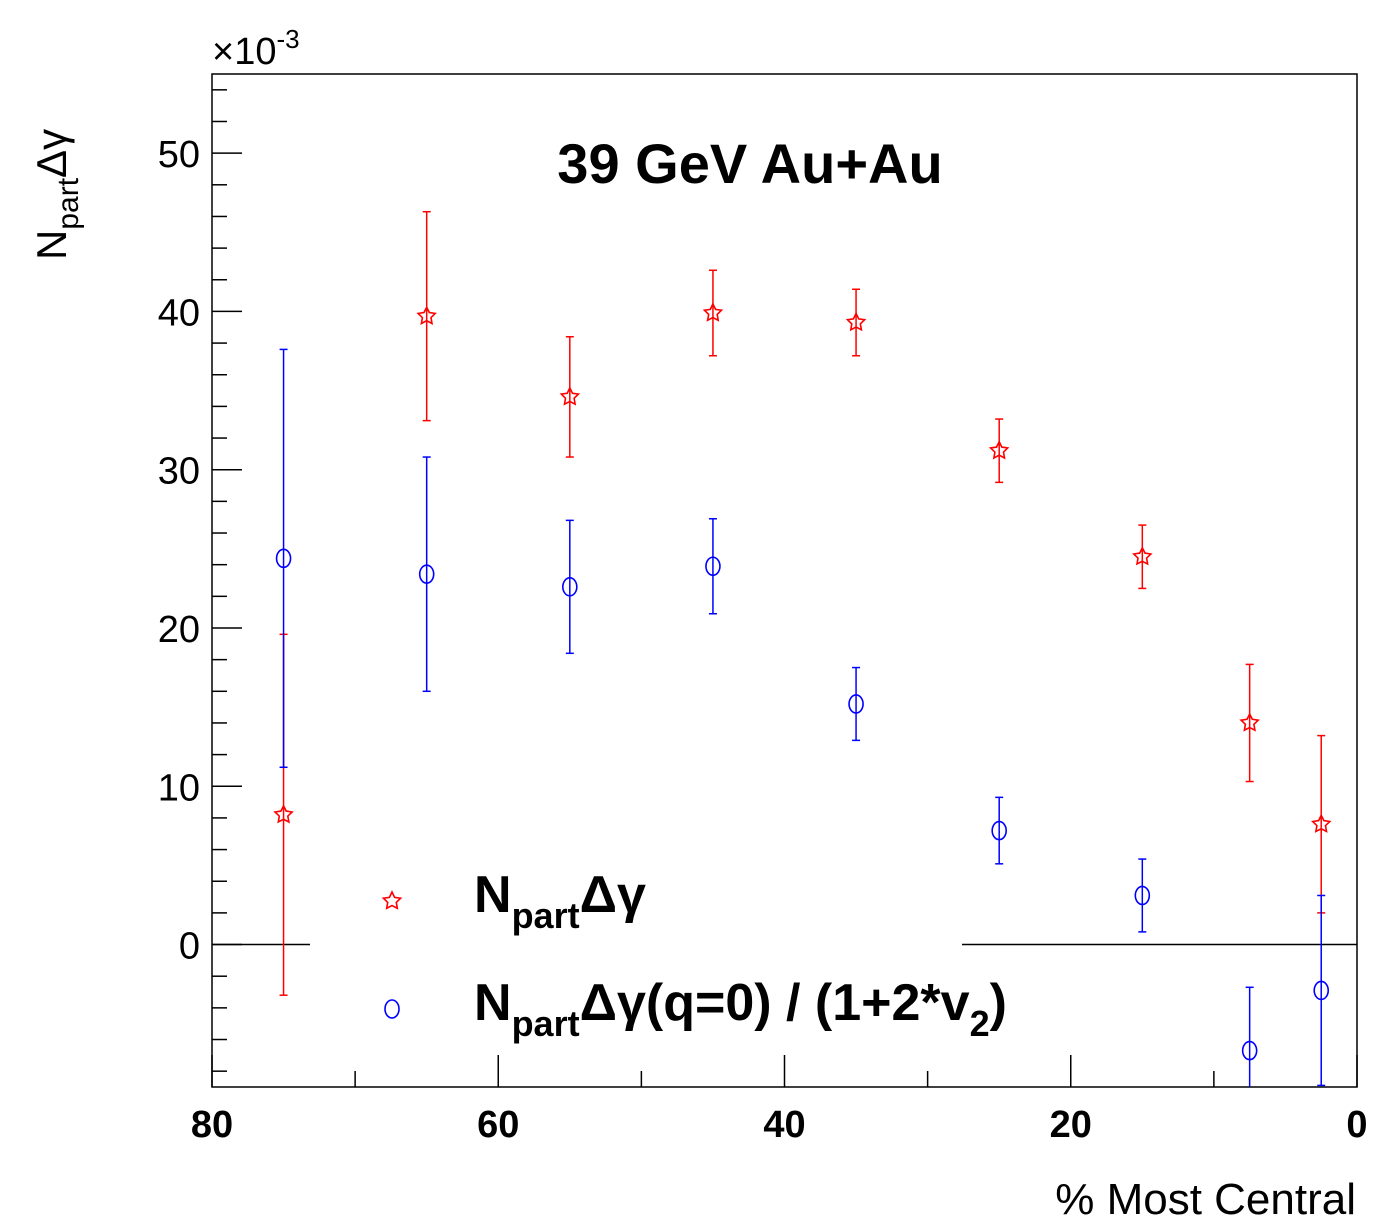  What do you see at coordinates (179, 472) in the screenshot?
I see `y-tick-label: 30` at bounding box center [179, 472].